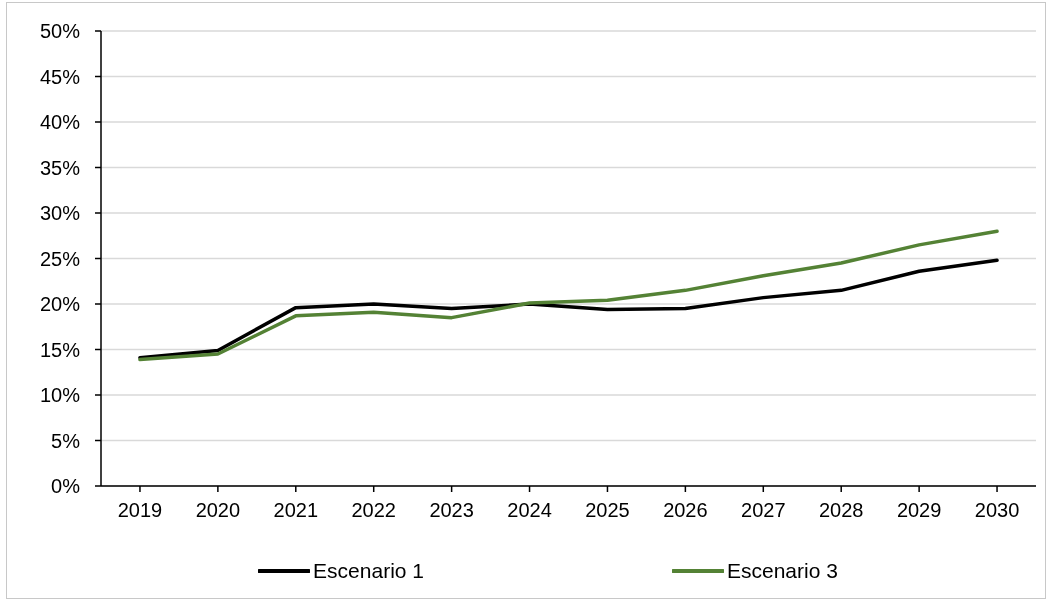  What do you see at coordinates (841, 510) in the screenshot?
I see `x-tick-label: 2028` at bounding box center [841, 510].